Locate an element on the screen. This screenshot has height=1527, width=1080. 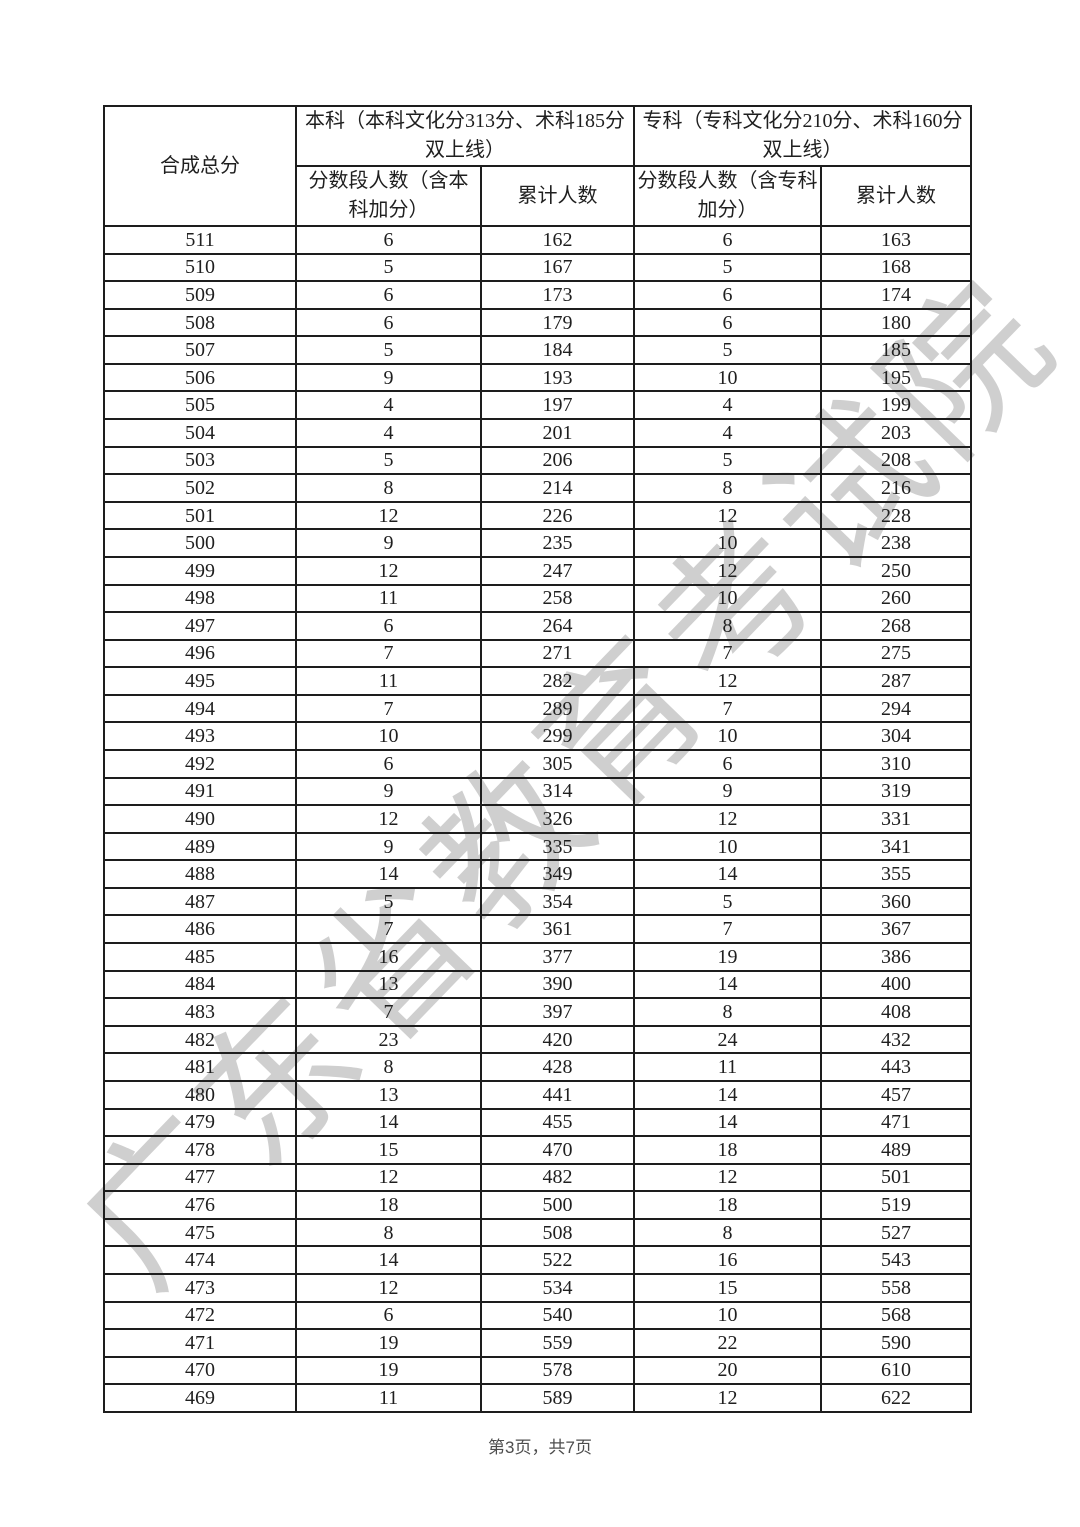
score-cell: 470 is located at coordinates (200, 1370).